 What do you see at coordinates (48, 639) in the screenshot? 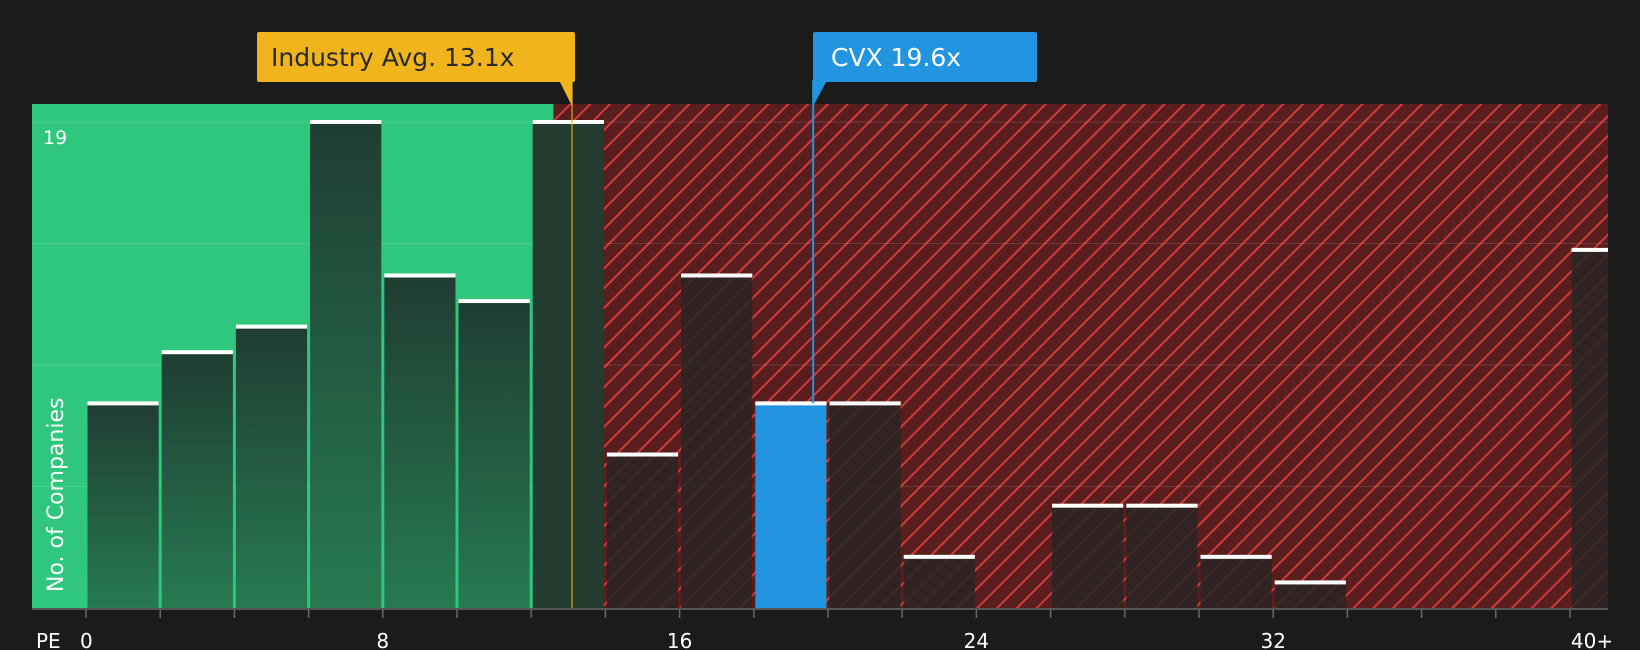
I see `x-axis-label: PE` at bounding box center [48, 639].